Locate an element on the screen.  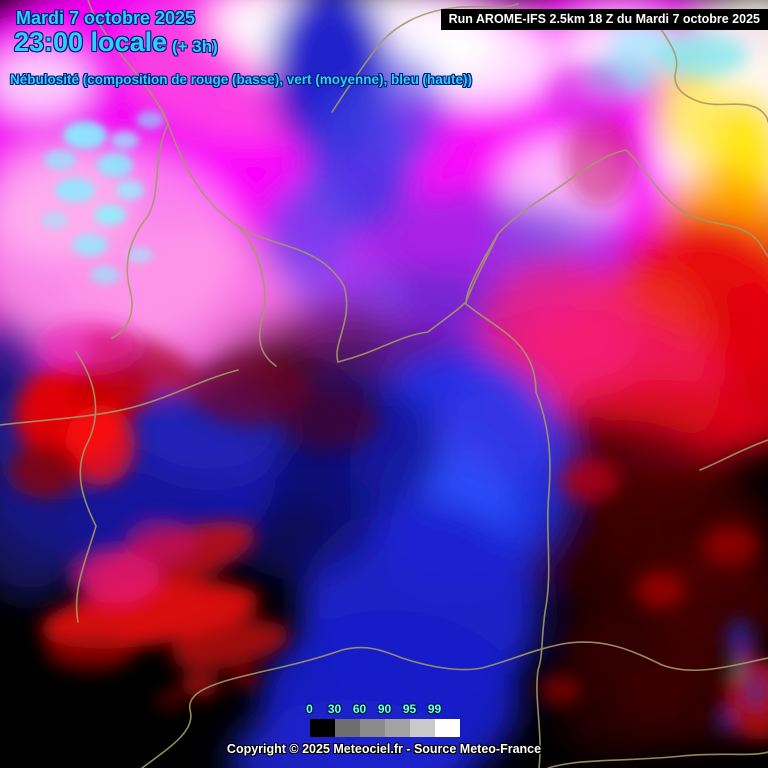
legend-tick: 99 is located at coordinates (434, 709).